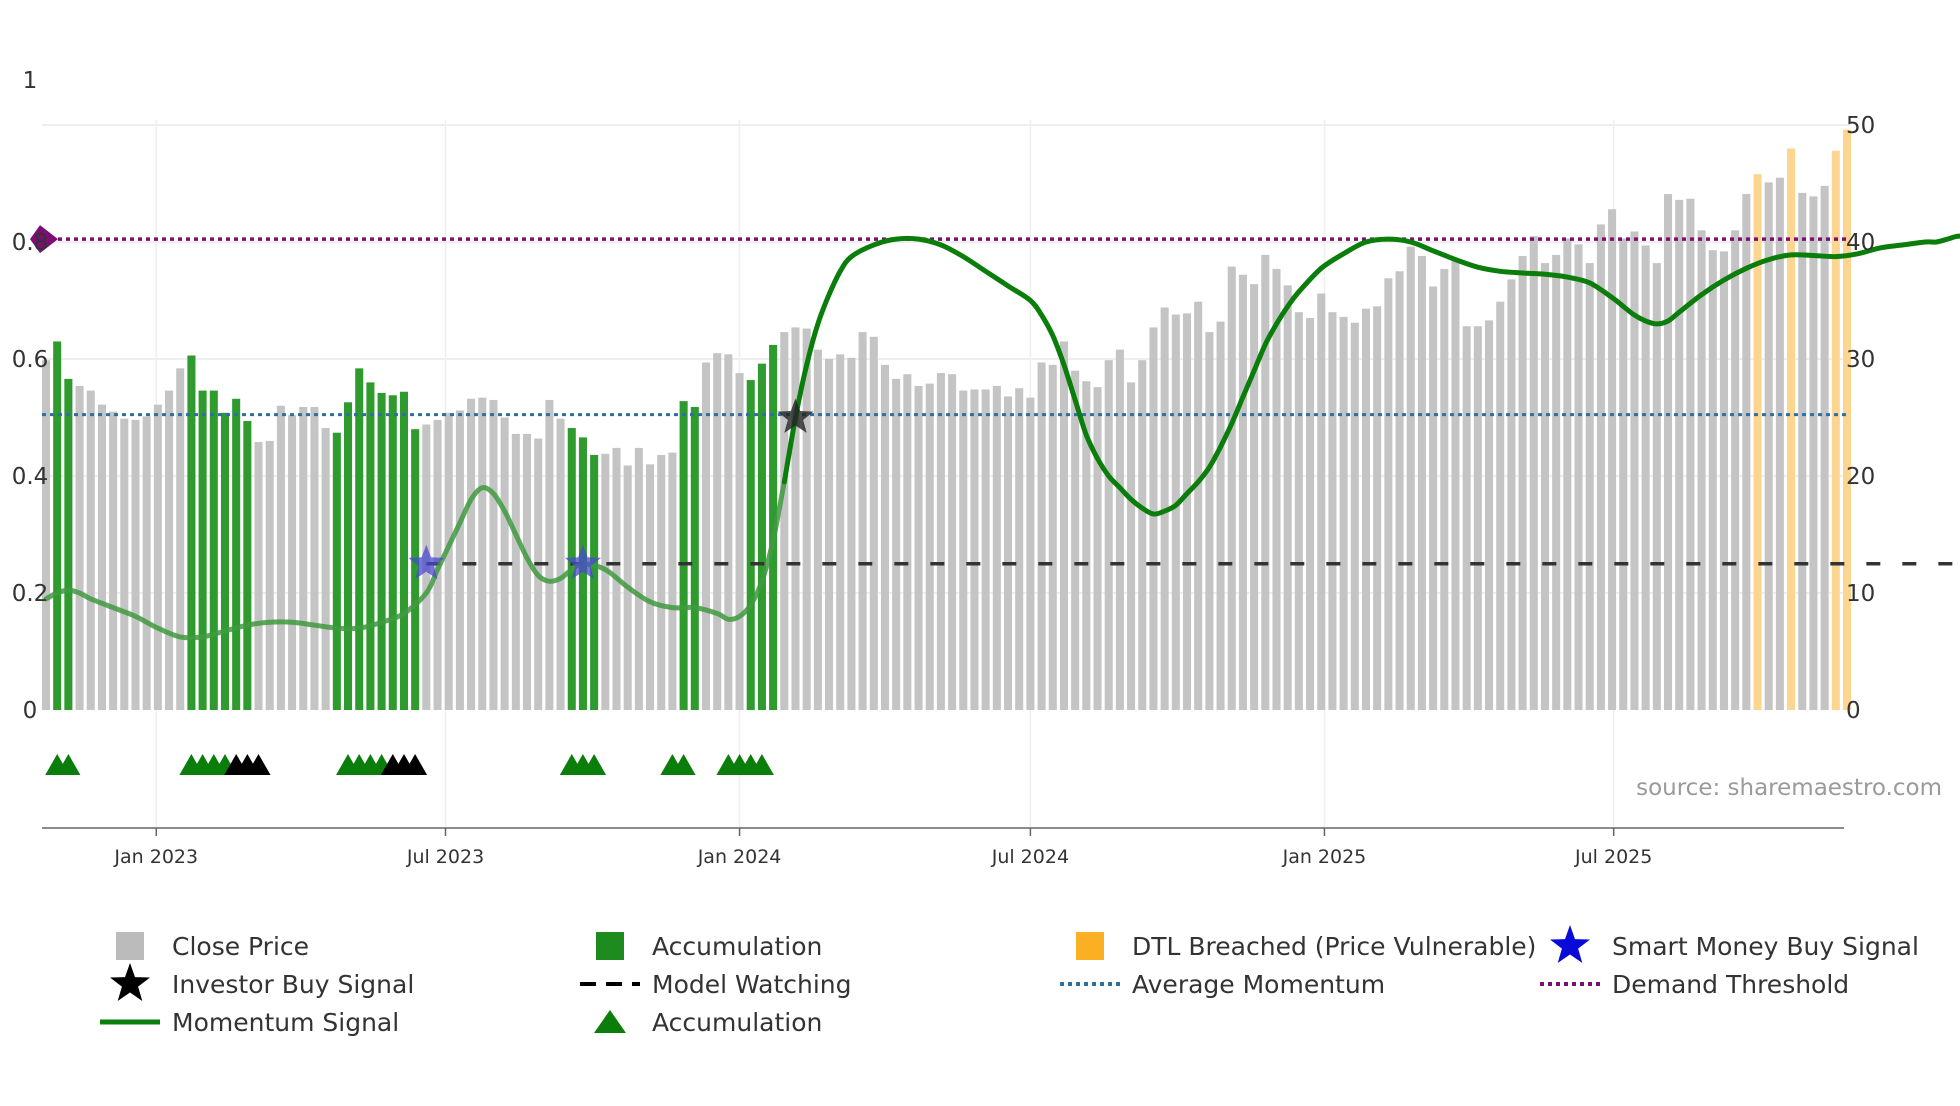 Image resolution: width=1960 pixels, height=1106 pixels. What do you see at coordinates (1324, 857) in the screenshot?
I see `x-tick-label: Jan 2025` at bounding box center [1324, 857].